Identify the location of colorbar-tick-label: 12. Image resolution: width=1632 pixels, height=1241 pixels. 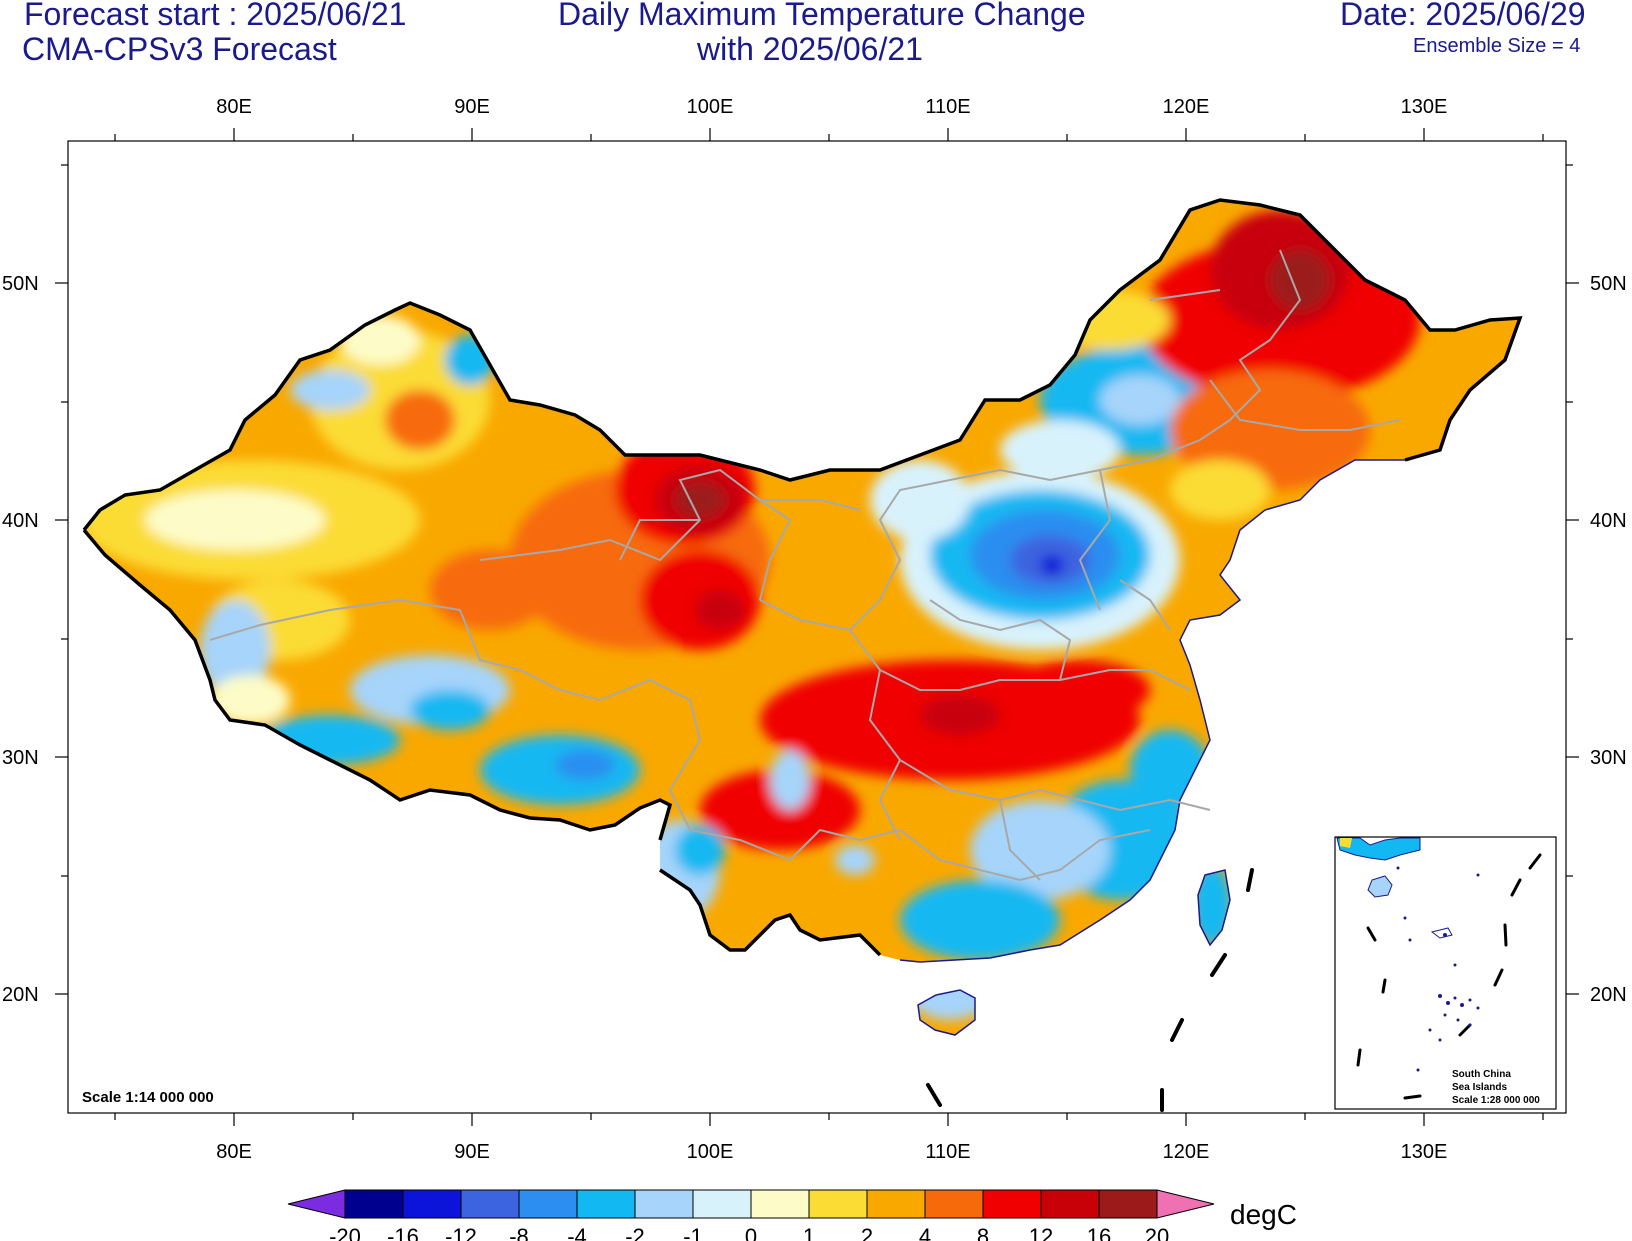
(1041, 1232).